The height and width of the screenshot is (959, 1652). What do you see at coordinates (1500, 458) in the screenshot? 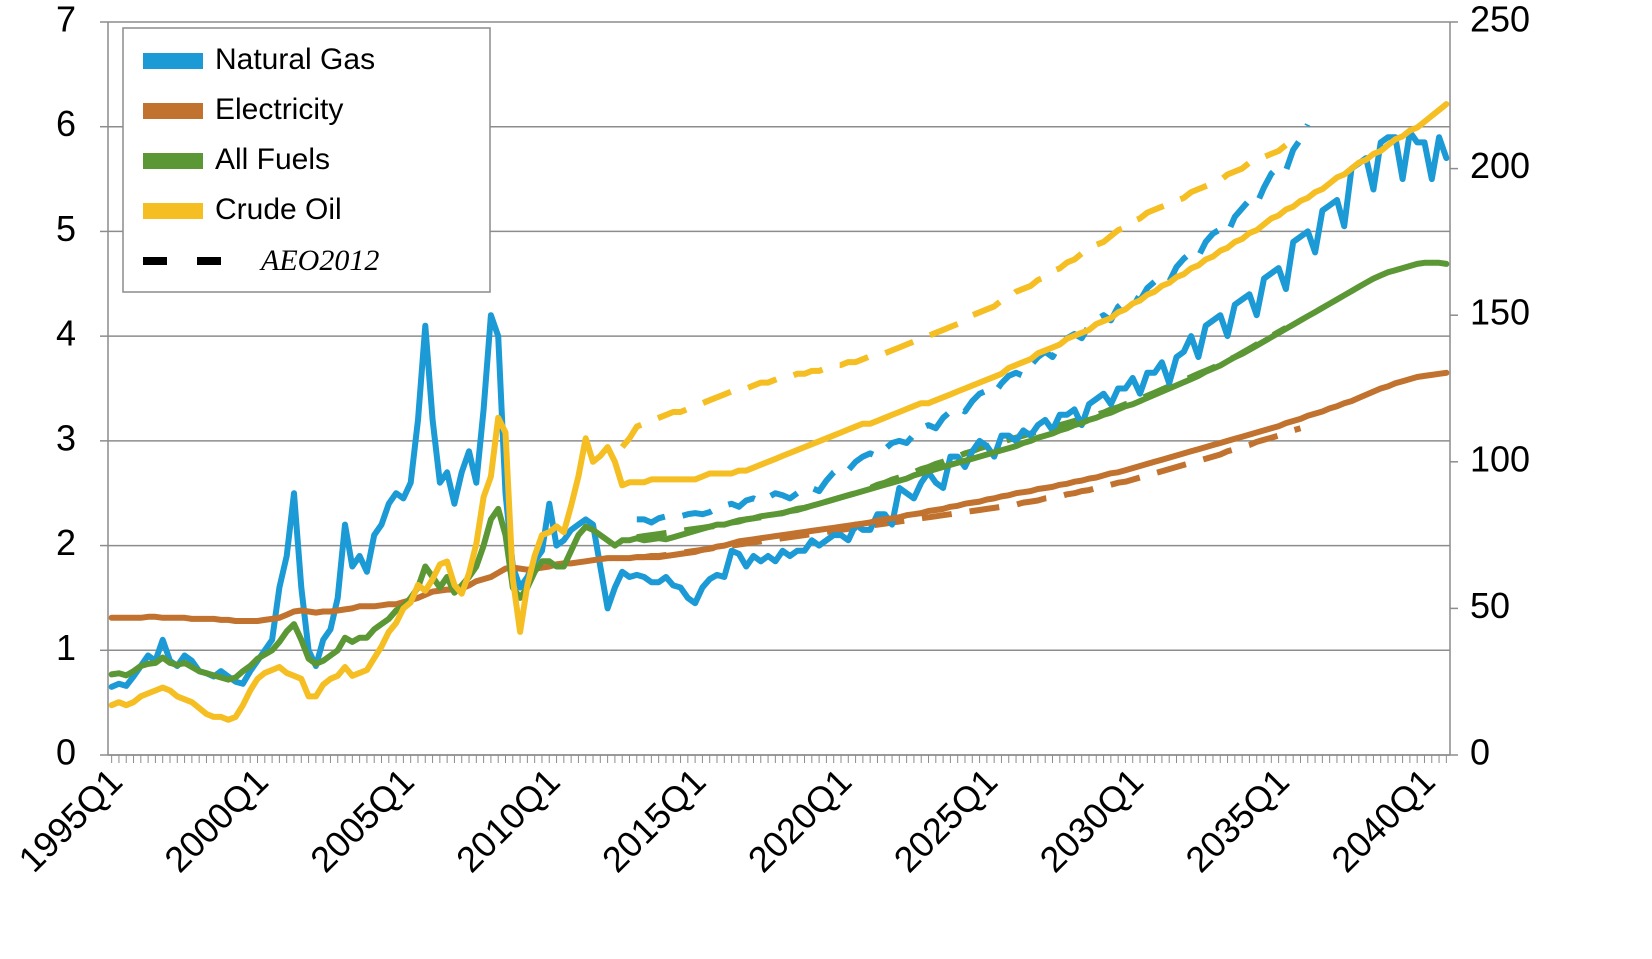
I see `y2-tick-label: 100` at bounding box center [1500, 458].